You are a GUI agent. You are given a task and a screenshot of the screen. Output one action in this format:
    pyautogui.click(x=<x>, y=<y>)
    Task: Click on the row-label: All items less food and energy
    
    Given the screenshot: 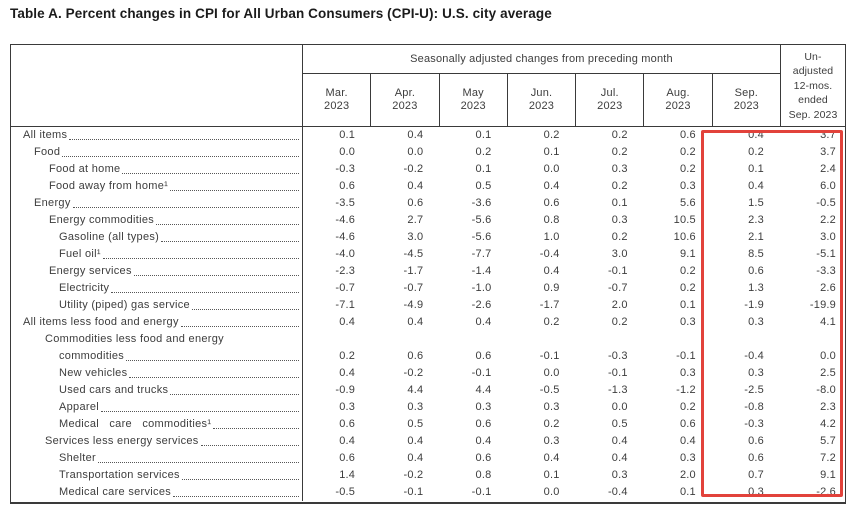 What is the action you would take?
    pyautogui.click(x=101, y=322)
    